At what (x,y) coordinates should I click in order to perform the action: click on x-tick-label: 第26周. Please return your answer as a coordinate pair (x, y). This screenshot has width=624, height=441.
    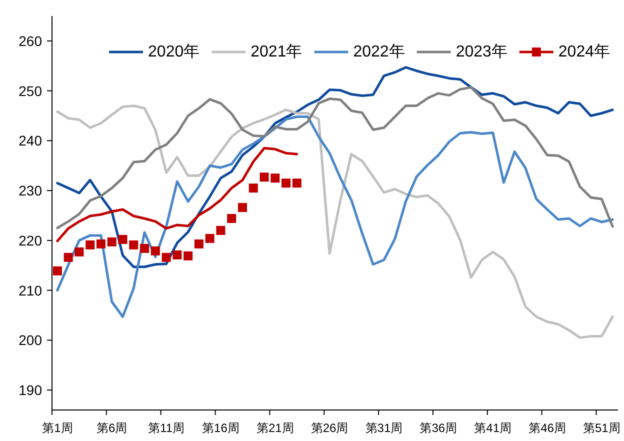
    Looking at the image, I should click on (329, 428).